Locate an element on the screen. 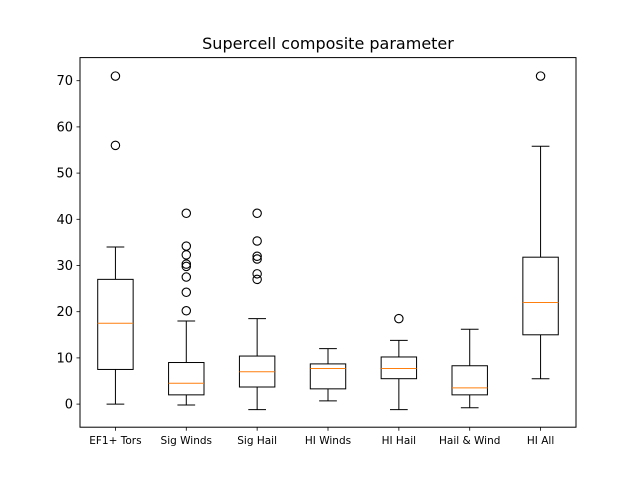 This screenshot has width=640, height=480. x-tick-label: Hail & Wind is located at coordinates (469, 441).